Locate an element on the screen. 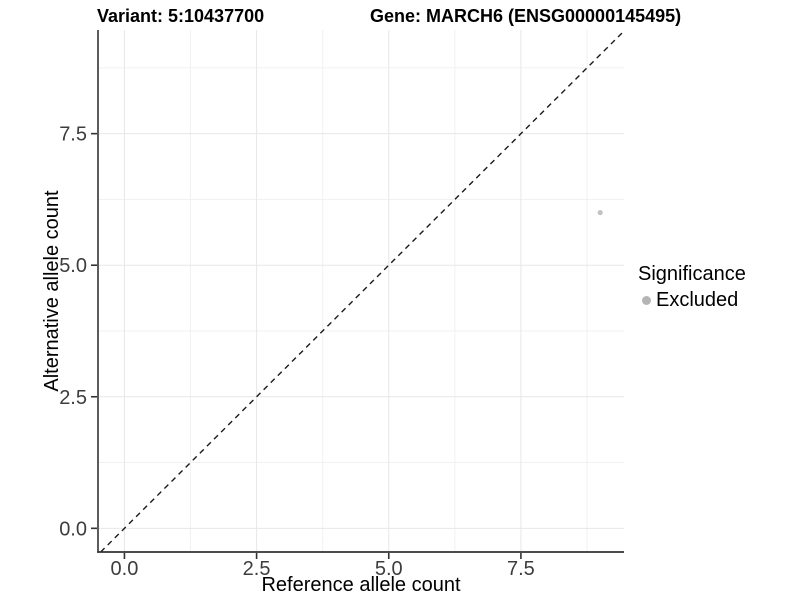 The height and width of the screenshot is (600, 800). x-tick-label: 0.0 is located at coordinates (125, 569).